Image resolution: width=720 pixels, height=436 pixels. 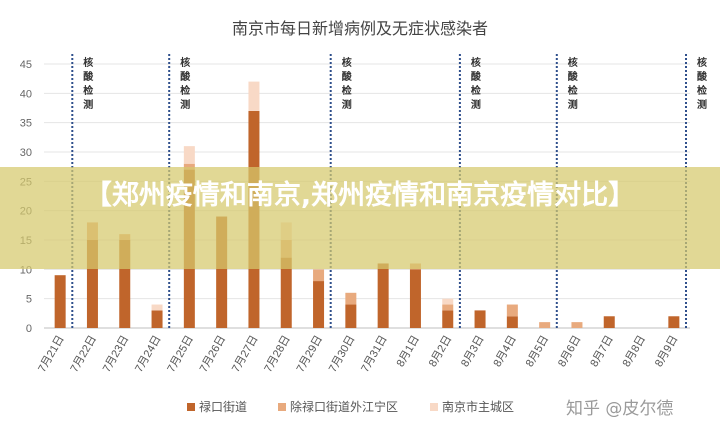 I want to click on y-tick-label: 40, so click(x=26, y=94).